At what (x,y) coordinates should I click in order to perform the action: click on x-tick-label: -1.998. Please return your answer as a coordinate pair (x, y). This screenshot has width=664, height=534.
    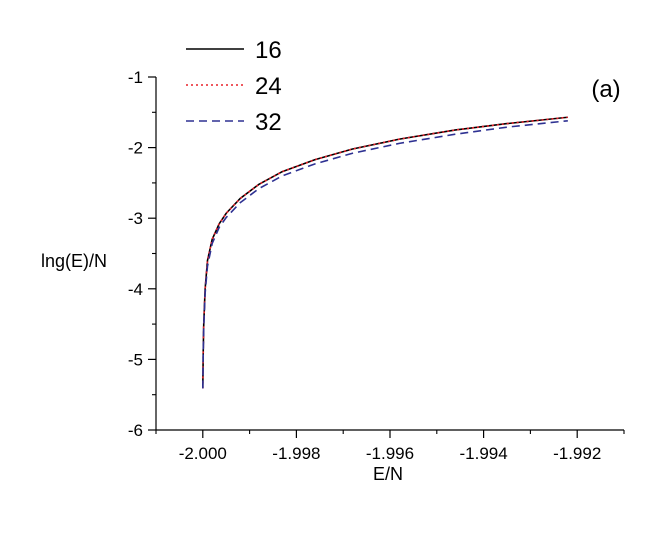
    Looking at the image, I should click on (296, 453).